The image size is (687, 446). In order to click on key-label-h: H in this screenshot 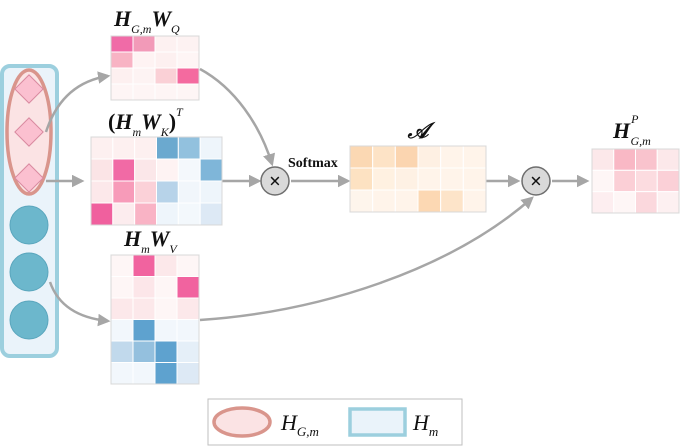, I will do `click(123, 121)`.